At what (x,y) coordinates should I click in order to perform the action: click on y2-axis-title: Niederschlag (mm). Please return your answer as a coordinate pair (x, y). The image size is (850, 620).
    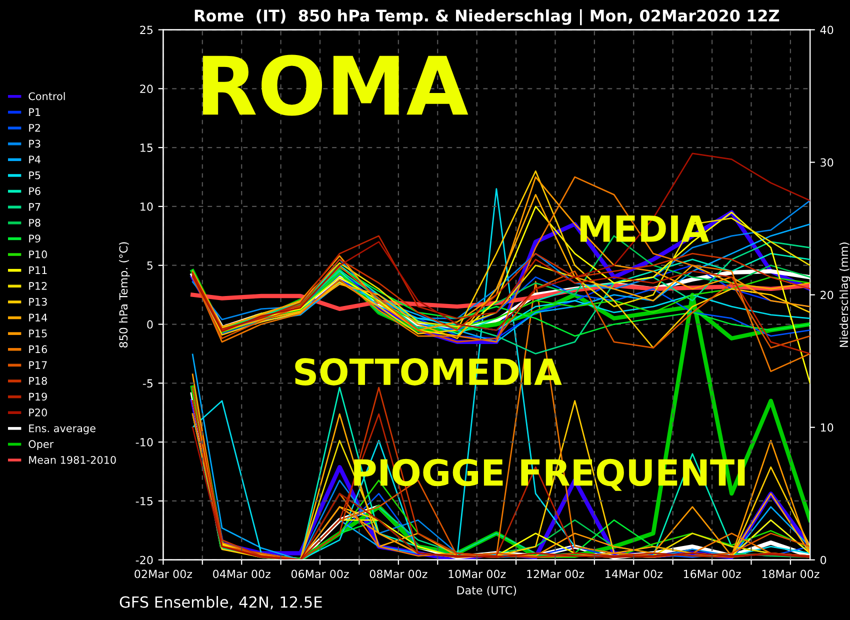
    Looking at the image, I should click on (844, 294).